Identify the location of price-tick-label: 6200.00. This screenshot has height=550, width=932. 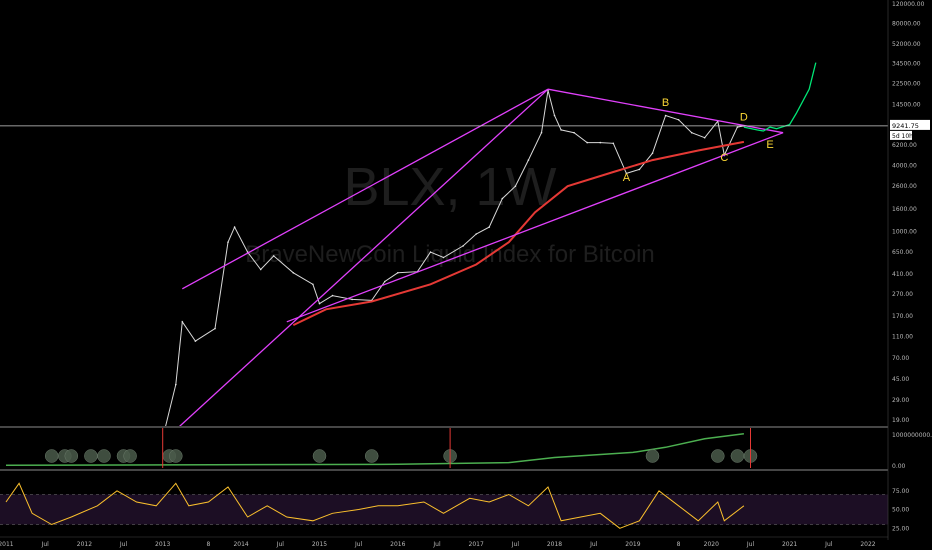
(904, 145).